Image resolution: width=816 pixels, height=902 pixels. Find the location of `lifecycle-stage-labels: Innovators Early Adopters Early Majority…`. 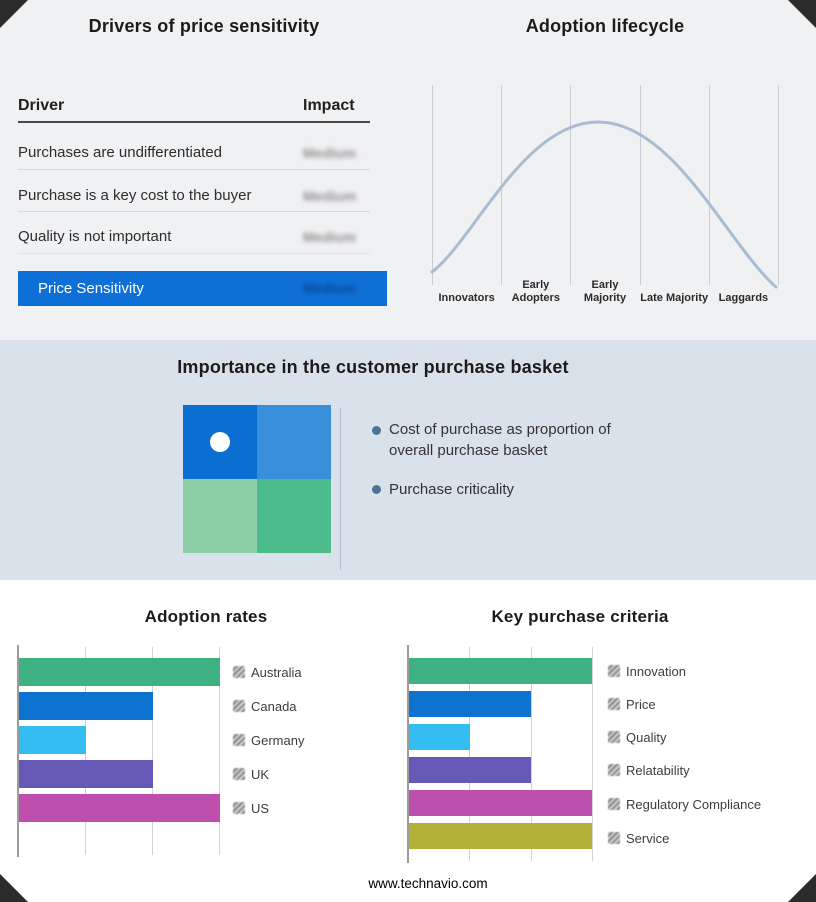

lifecycle-stage-labels: Innovators Early Adopters Early Majority… is located at coordinates (605, 288).